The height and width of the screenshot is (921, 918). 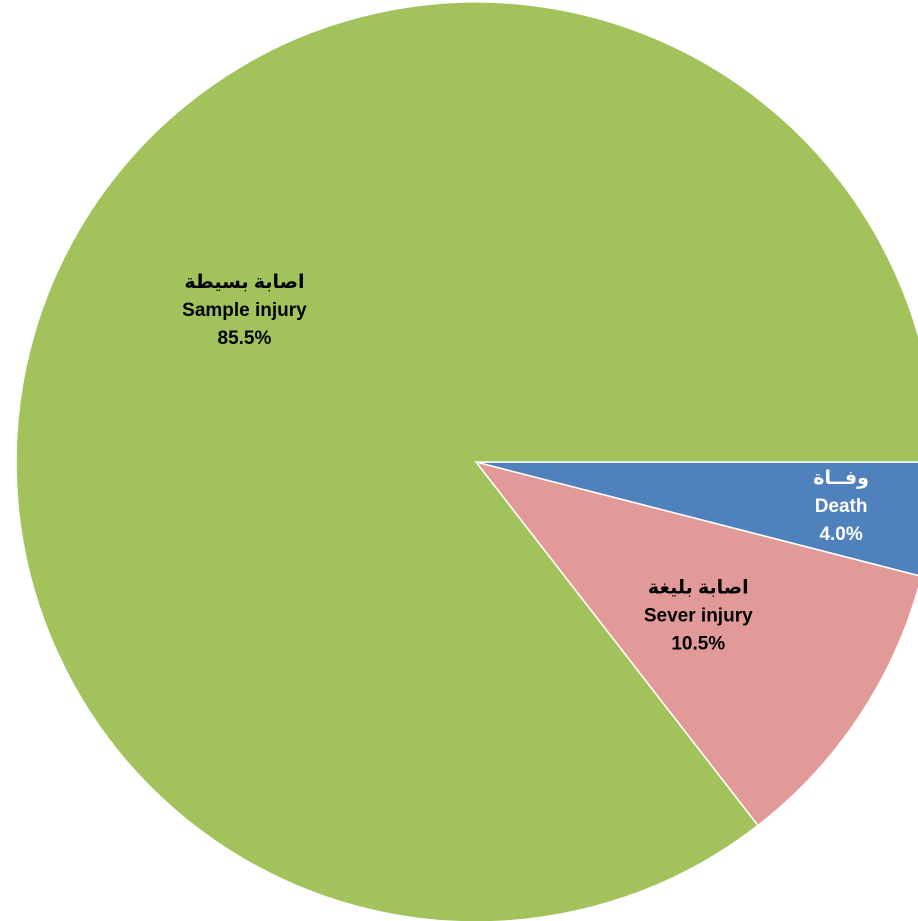 I want to click on slice-label-value-label: 10.5%, so click(x=698, y=644).